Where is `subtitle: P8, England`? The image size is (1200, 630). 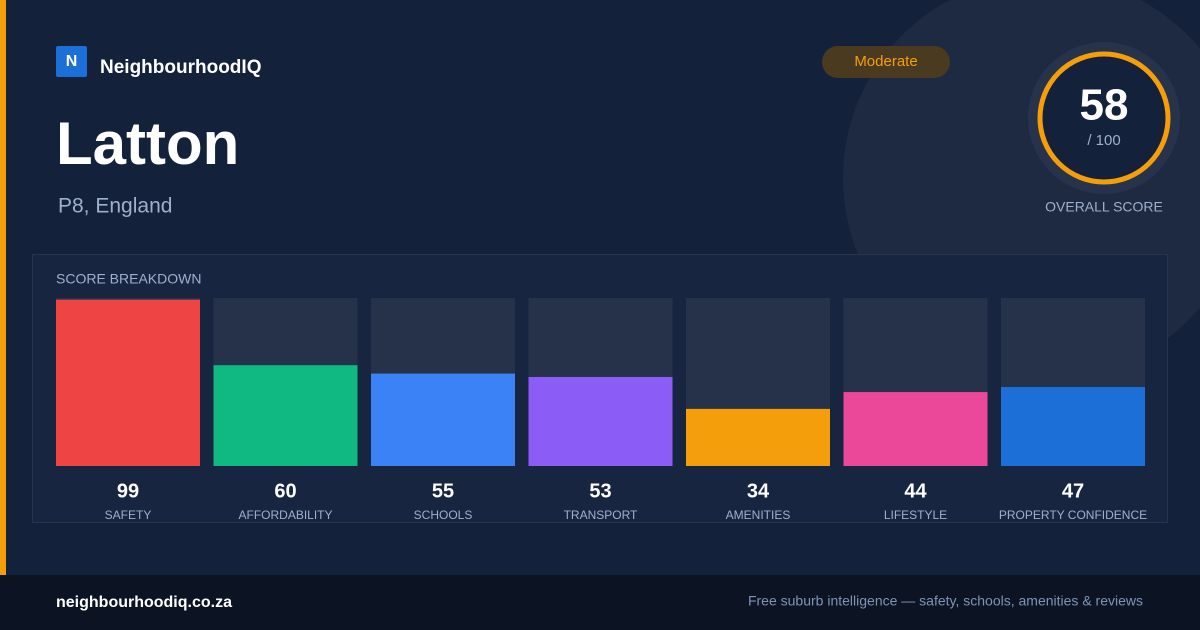 subtitle: P8, England is located at coordinates (115, 206).